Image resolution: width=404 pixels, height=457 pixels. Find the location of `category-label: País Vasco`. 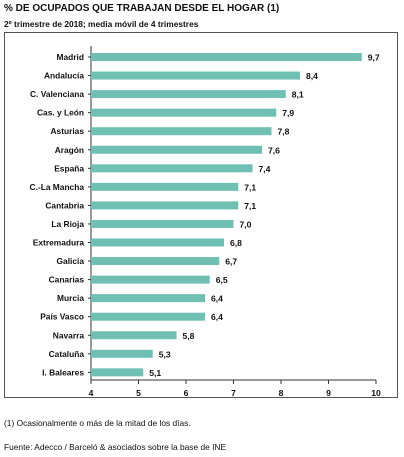

category-label: País Vasco is located at coordinates (62, 317).